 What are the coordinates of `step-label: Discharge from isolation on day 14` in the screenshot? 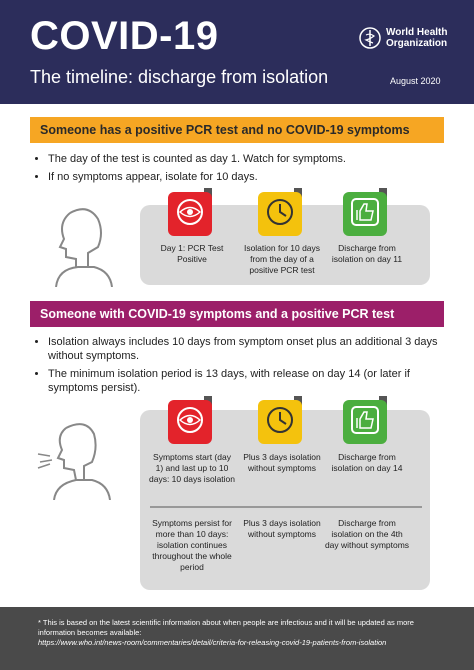 It's located at (367, 462).